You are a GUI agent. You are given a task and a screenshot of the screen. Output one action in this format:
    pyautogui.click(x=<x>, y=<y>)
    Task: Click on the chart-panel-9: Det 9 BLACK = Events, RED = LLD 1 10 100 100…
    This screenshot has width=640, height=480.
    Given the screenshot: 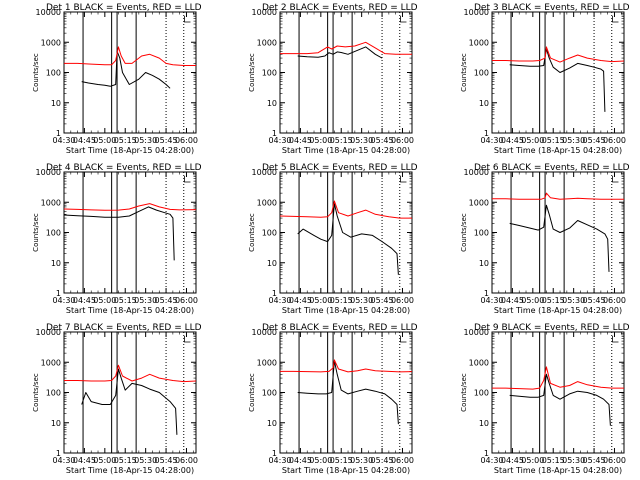 What is the action you would take?
    pyautogui.click(x=545, y=399)
    